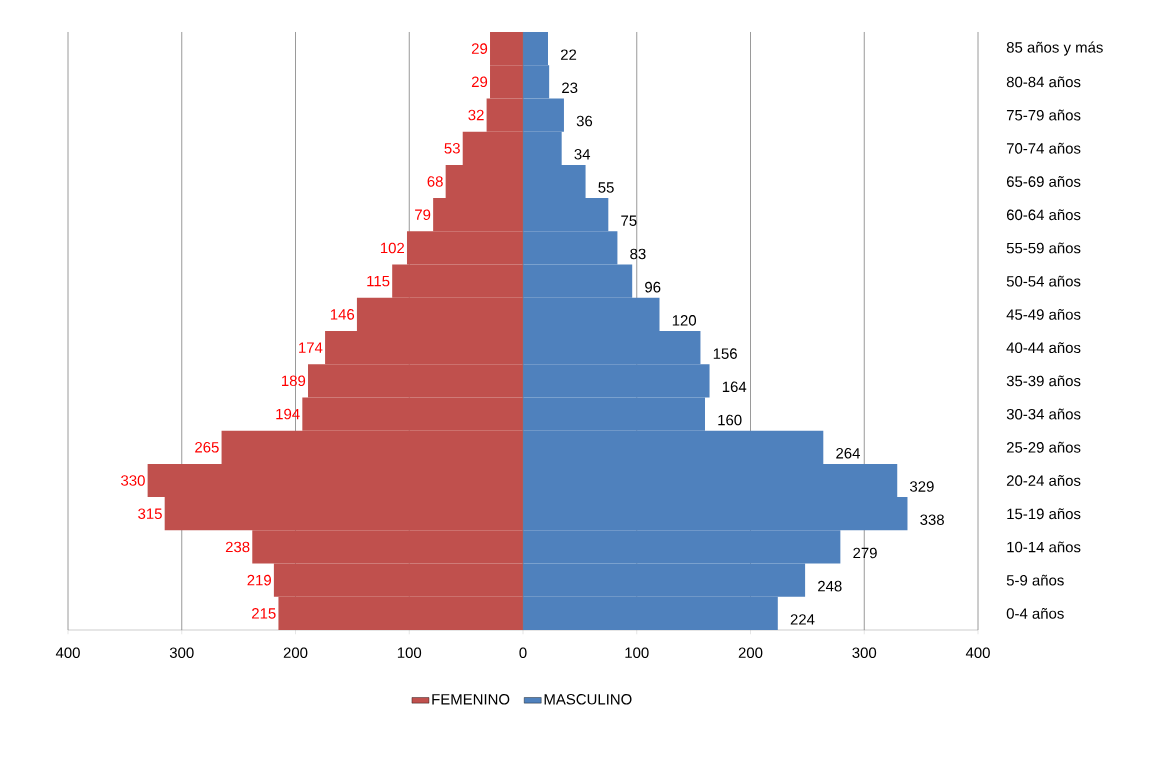 This screenshot has width=1162, height=757. Describe the element at coordinates (288, 414) in the screenshot. I see `data-label: 194` at that location.